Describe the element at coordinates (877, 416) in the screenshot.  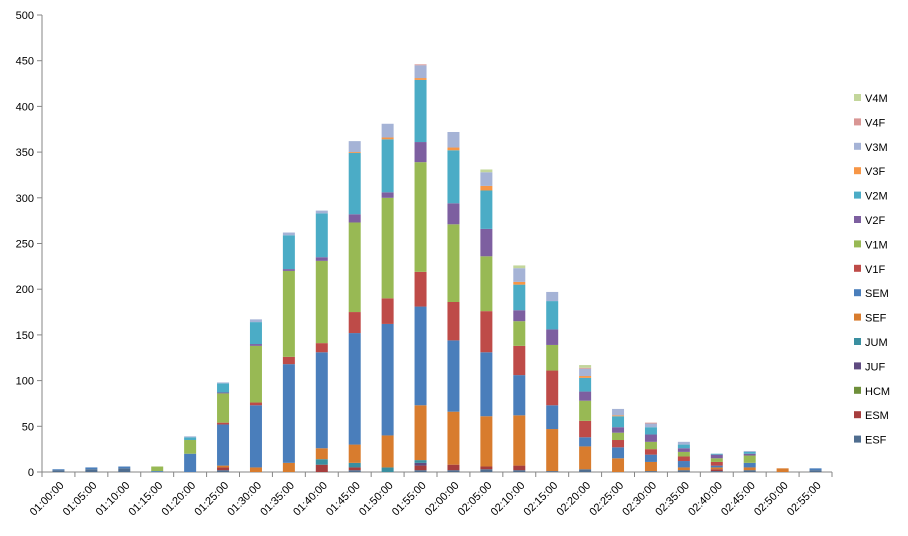
I see `legend-label-esm: ESM` at that location.